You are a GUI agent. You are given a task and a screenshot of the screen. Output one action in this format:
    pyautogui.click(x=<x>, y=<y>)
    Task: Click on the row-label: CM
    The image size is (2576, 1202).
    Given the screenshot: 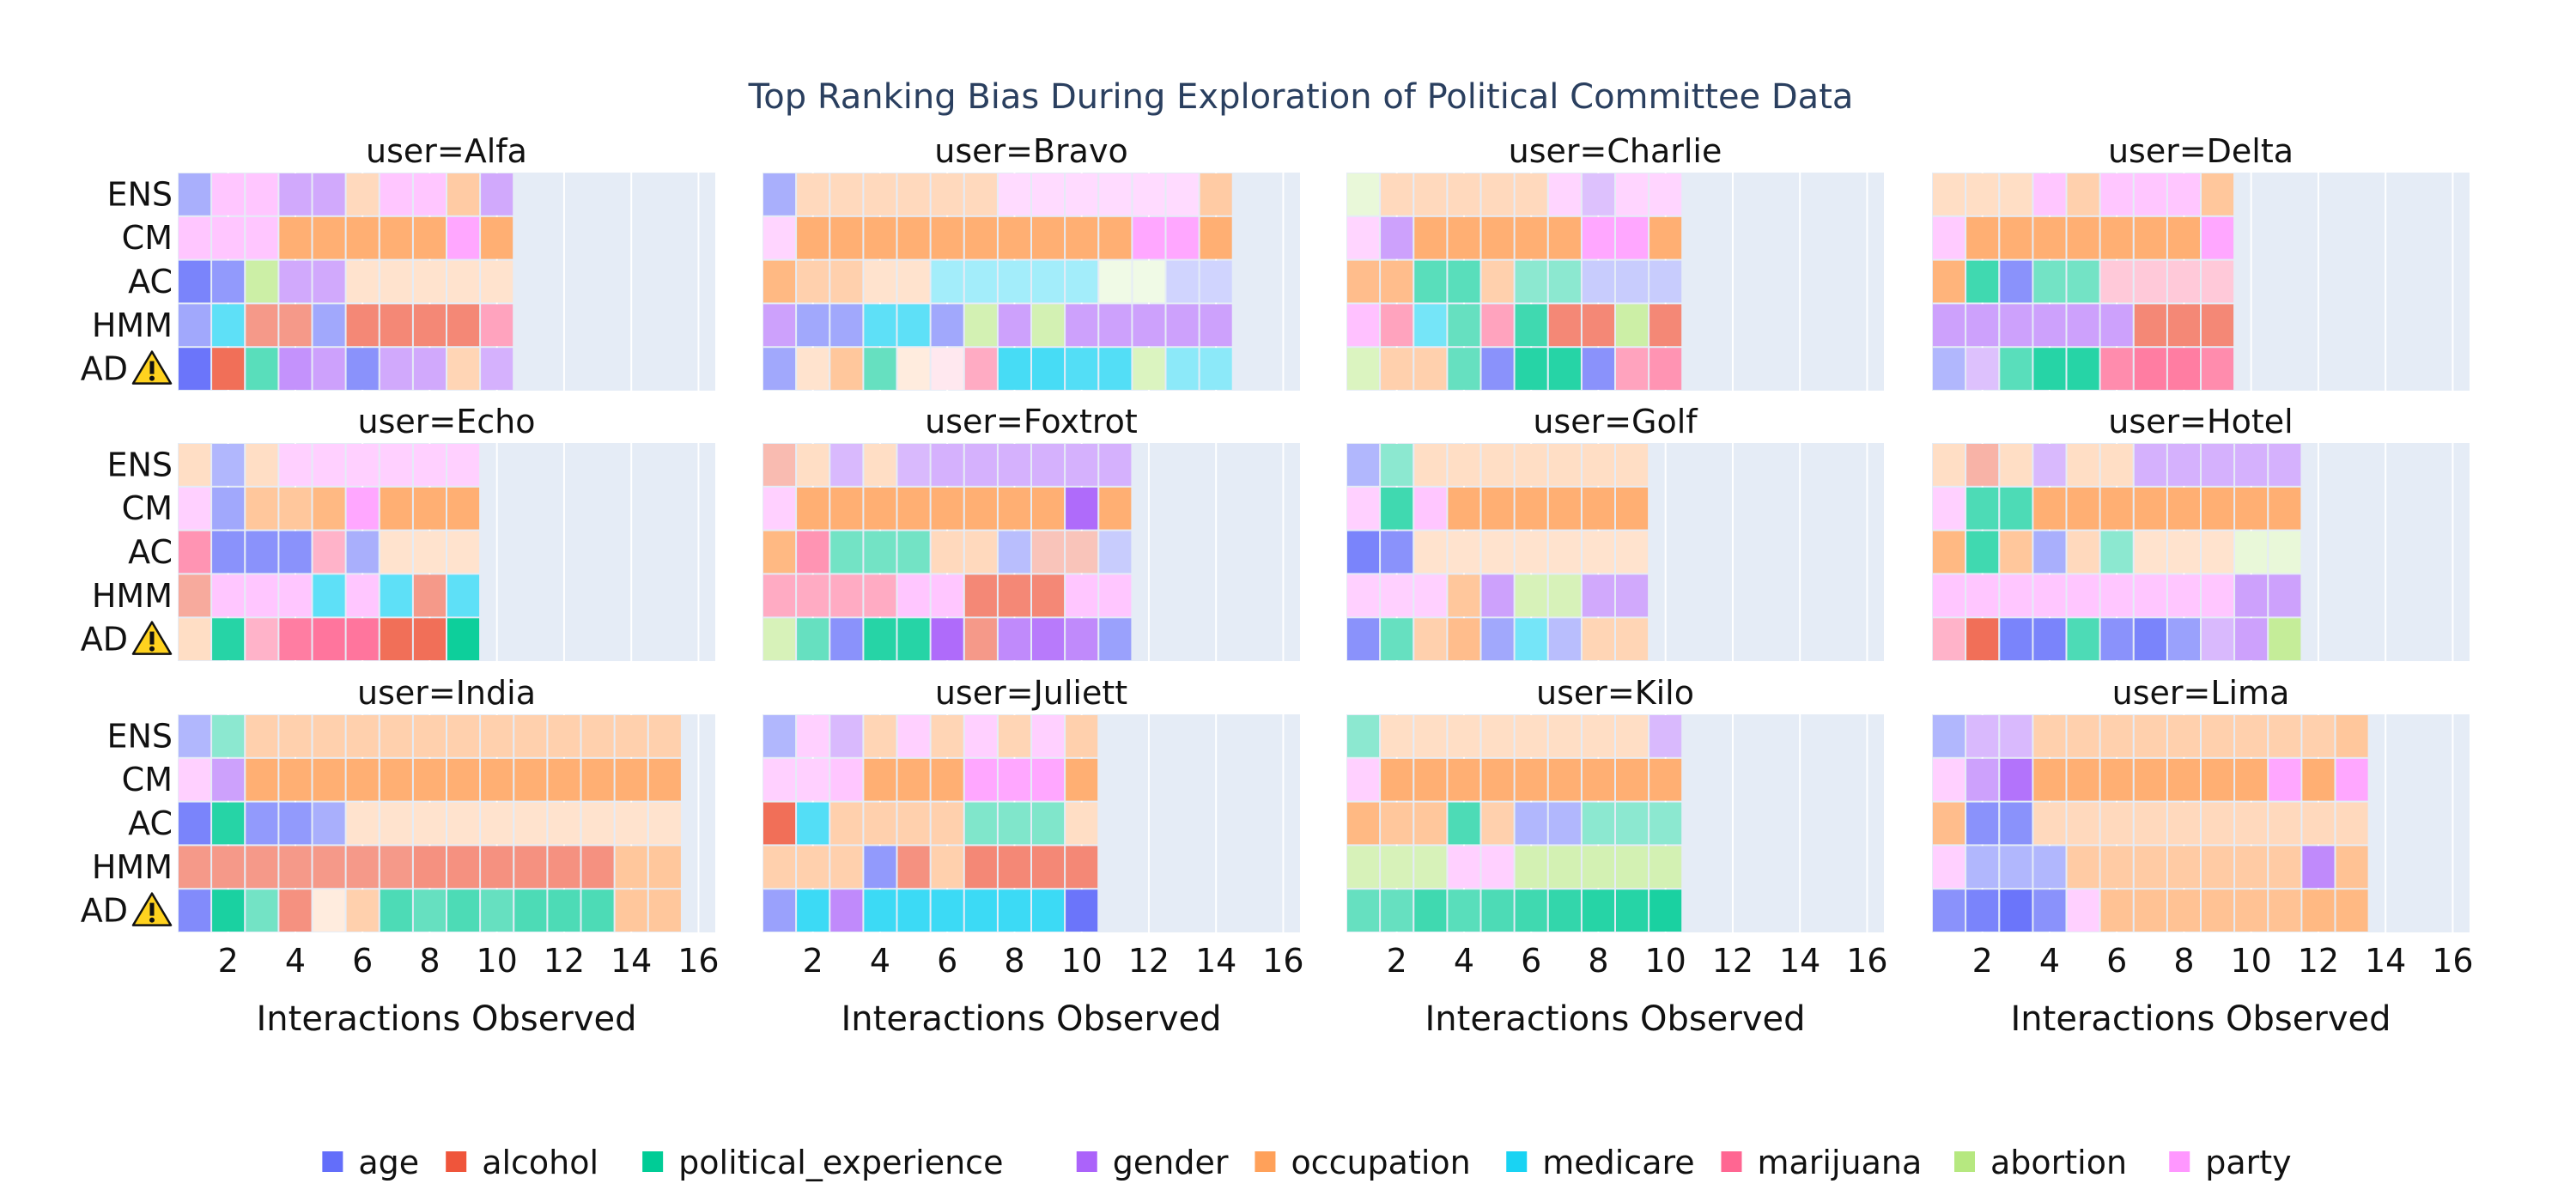 What is the action you would take?
    pyautogui.click(x=148, y=779)
    